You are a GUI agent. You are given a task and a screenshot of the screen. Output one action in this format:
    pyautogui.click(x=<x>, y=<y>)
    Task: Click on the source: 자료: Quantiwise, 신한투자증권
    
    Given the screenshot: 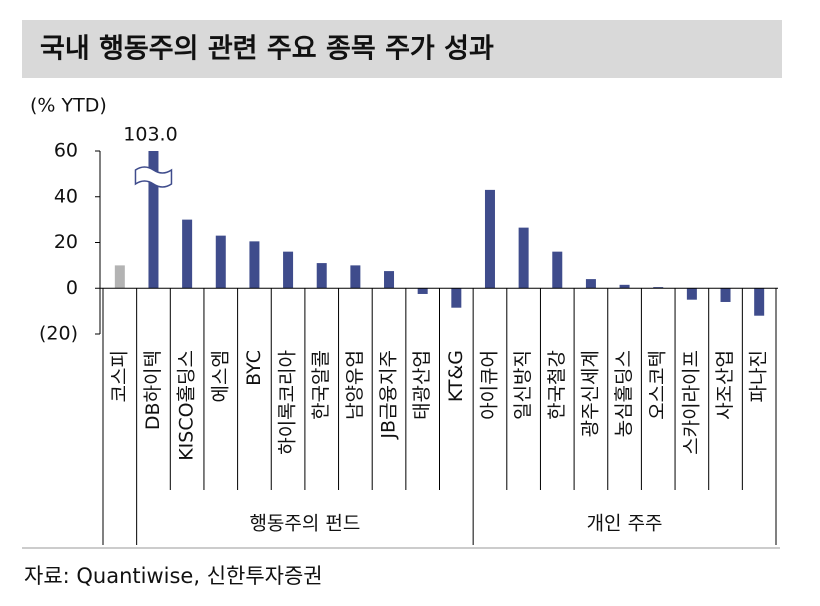 What is the action you would take?
    pyautogui.click(x=173, y=576)
    